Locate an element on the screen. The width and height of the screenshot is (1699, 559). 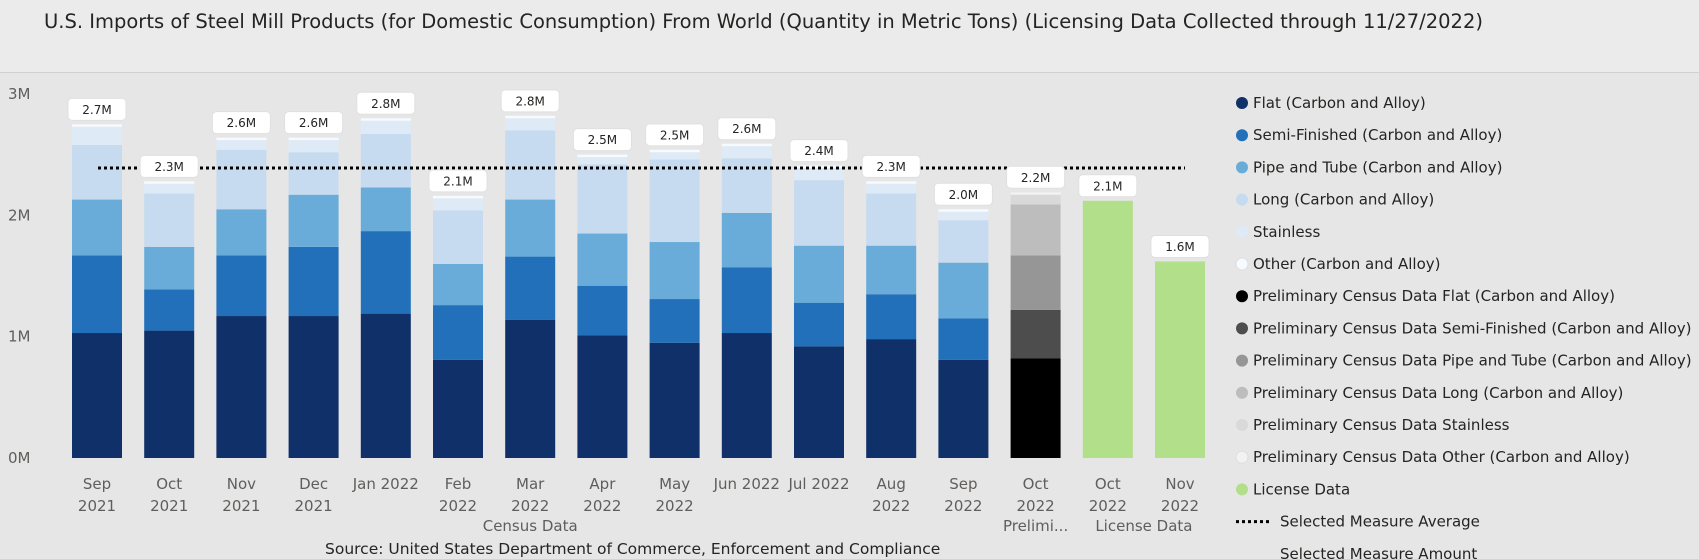
x-tick-label: Feb is located at coordinates (458, 484).